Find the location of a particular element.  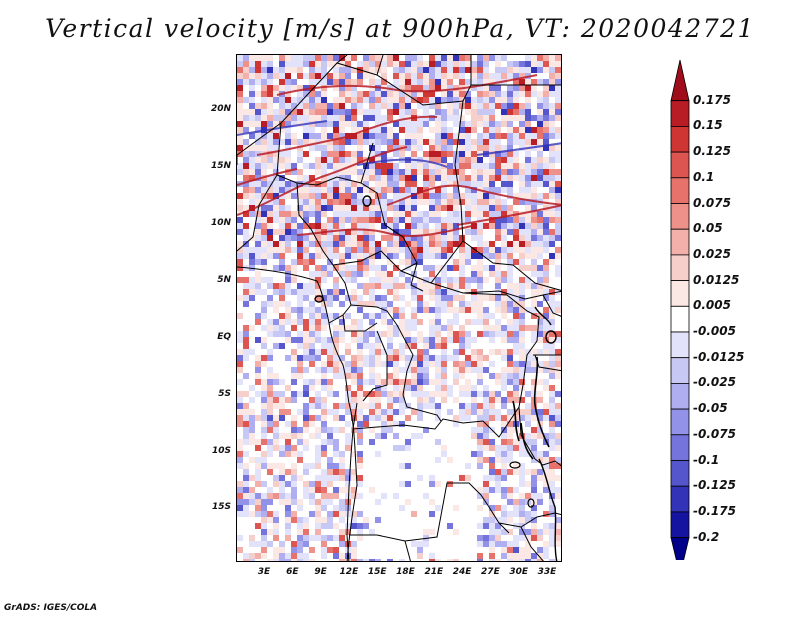

lake-outline is located at coordinates (527, 441).